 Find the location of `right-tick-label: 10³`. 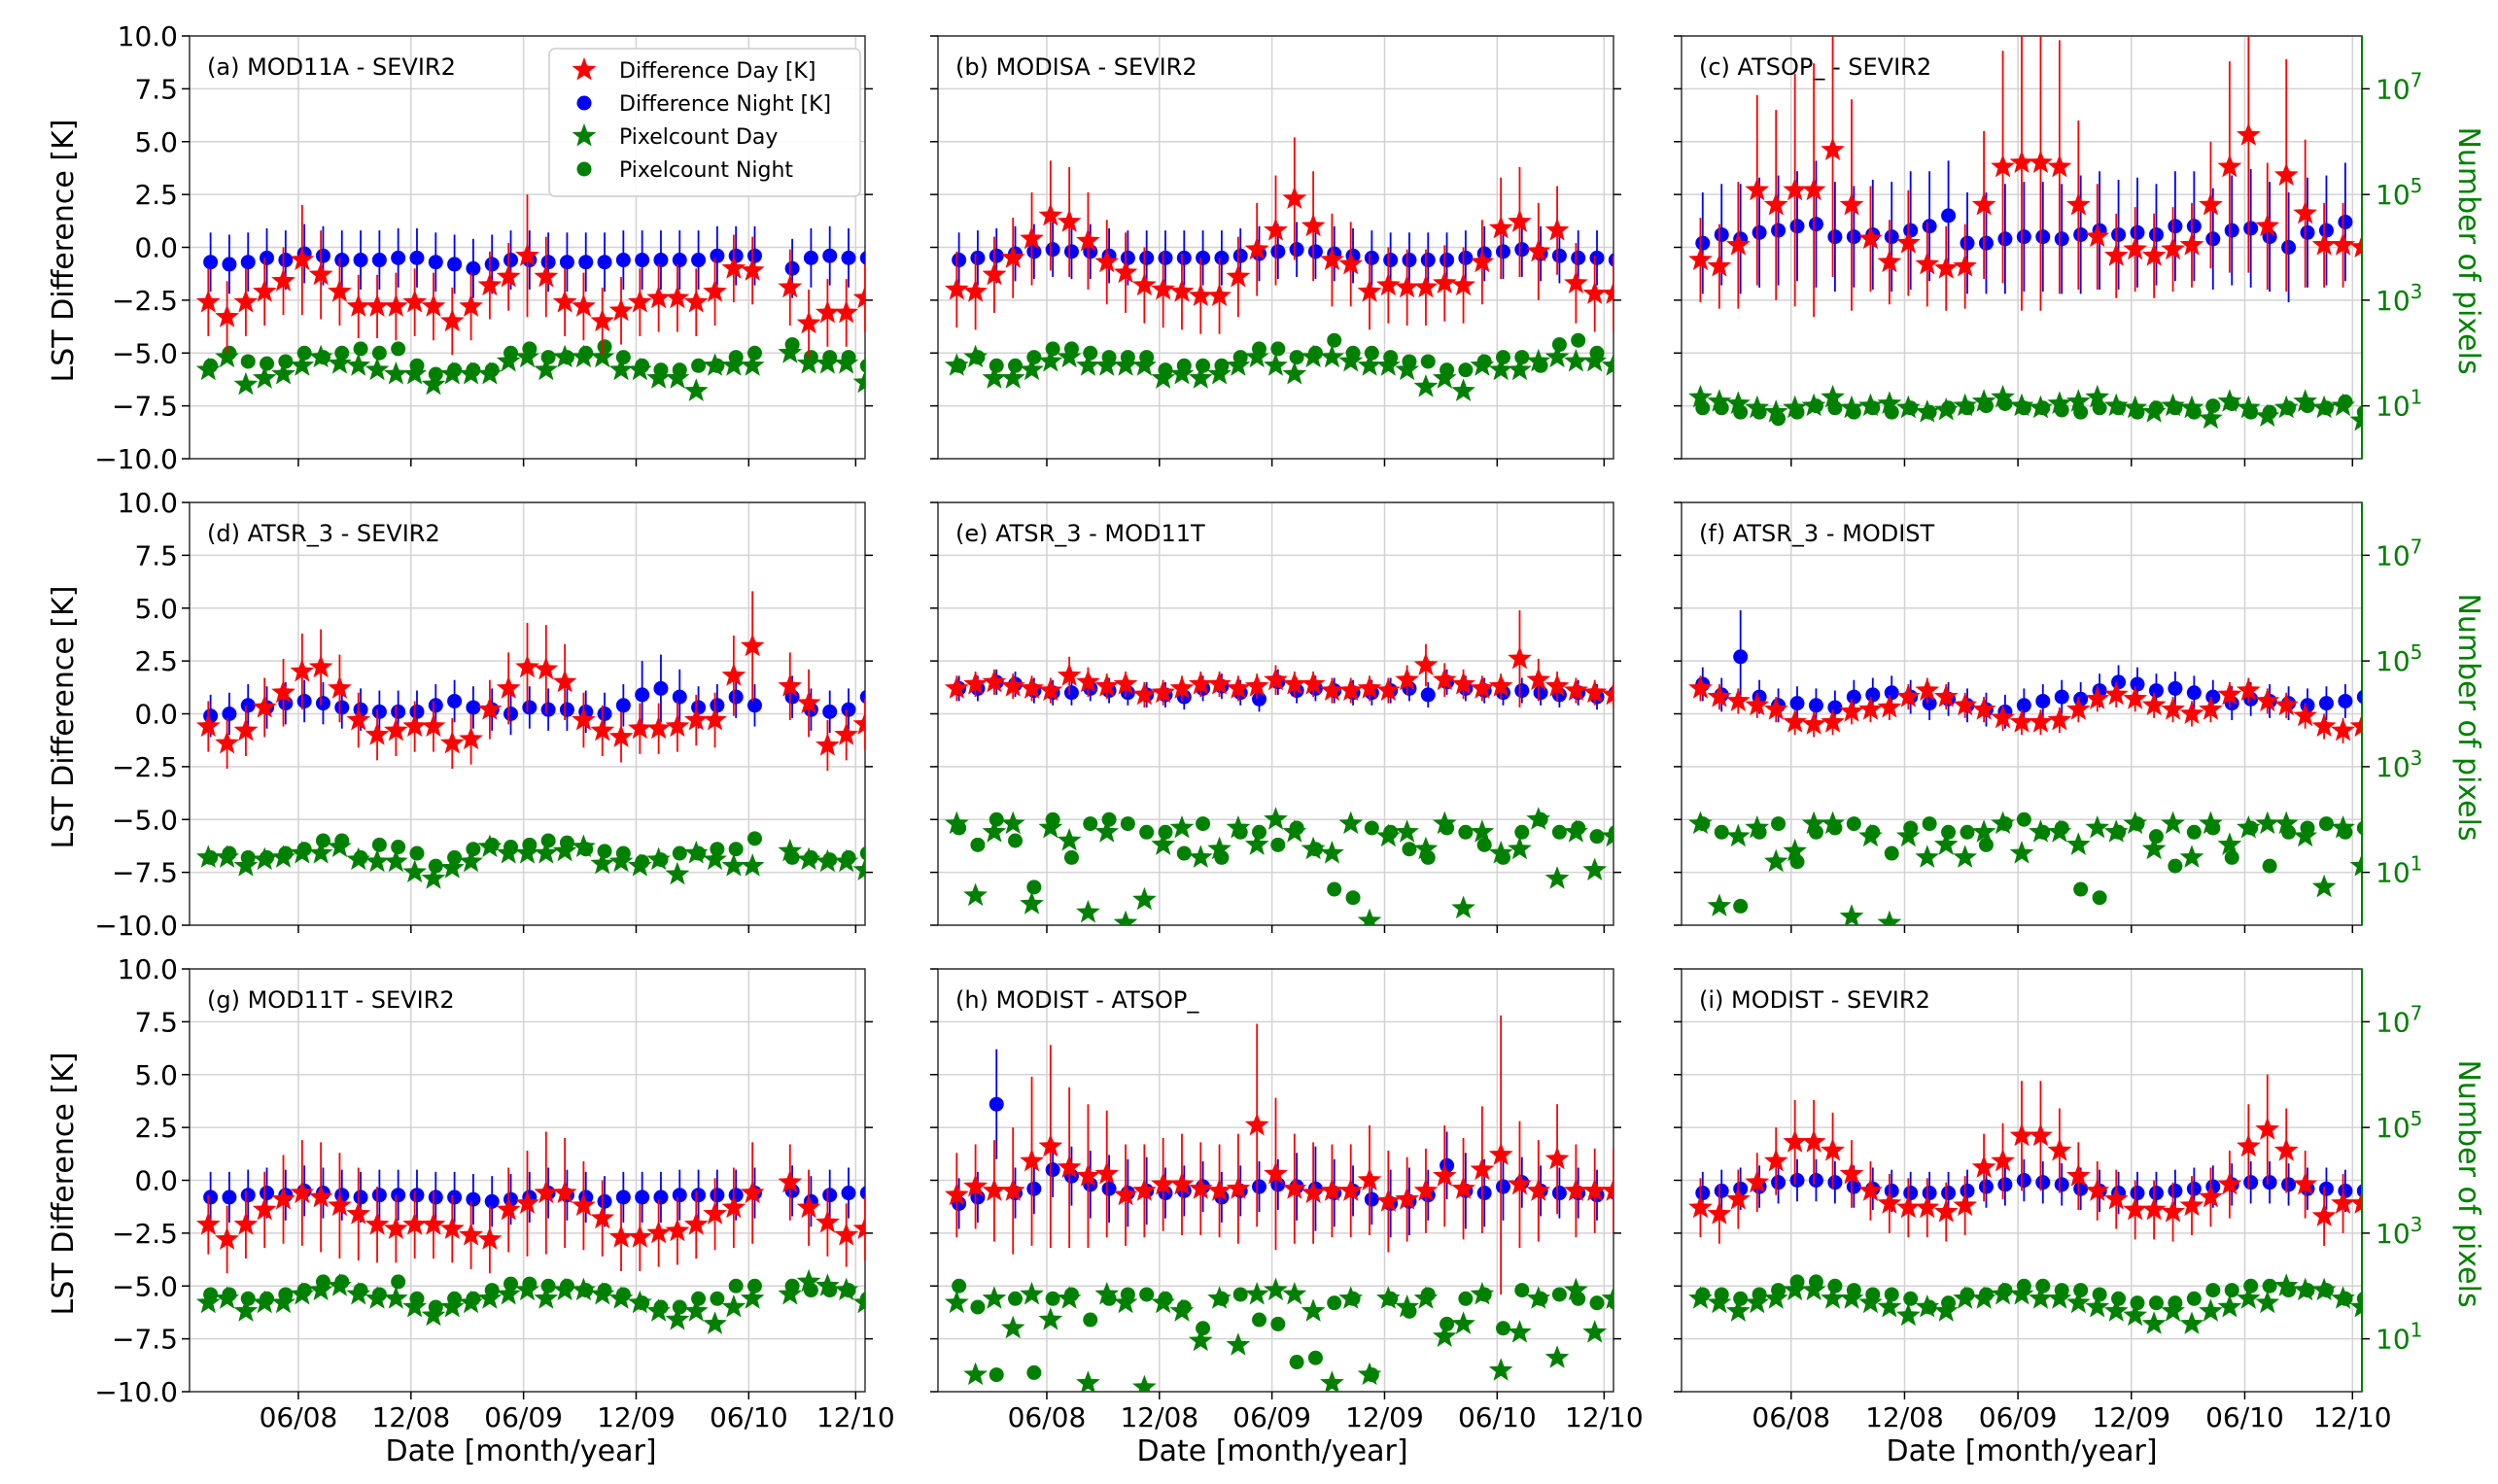

right-tick-label: 10³ is located at coordinates (2399, 1231).